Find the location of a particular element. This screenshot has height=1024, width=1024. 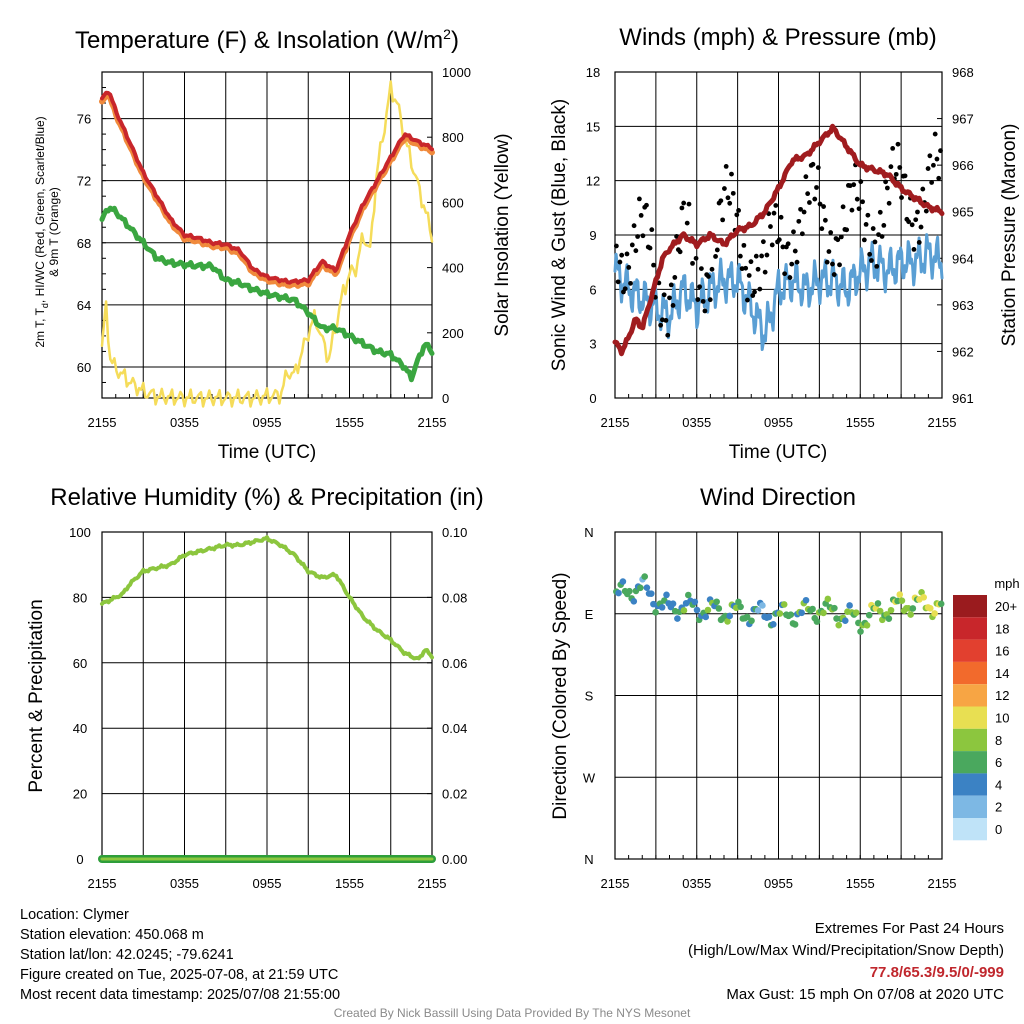

colorbar-label: 12 is located at coordinates (1002, 695).